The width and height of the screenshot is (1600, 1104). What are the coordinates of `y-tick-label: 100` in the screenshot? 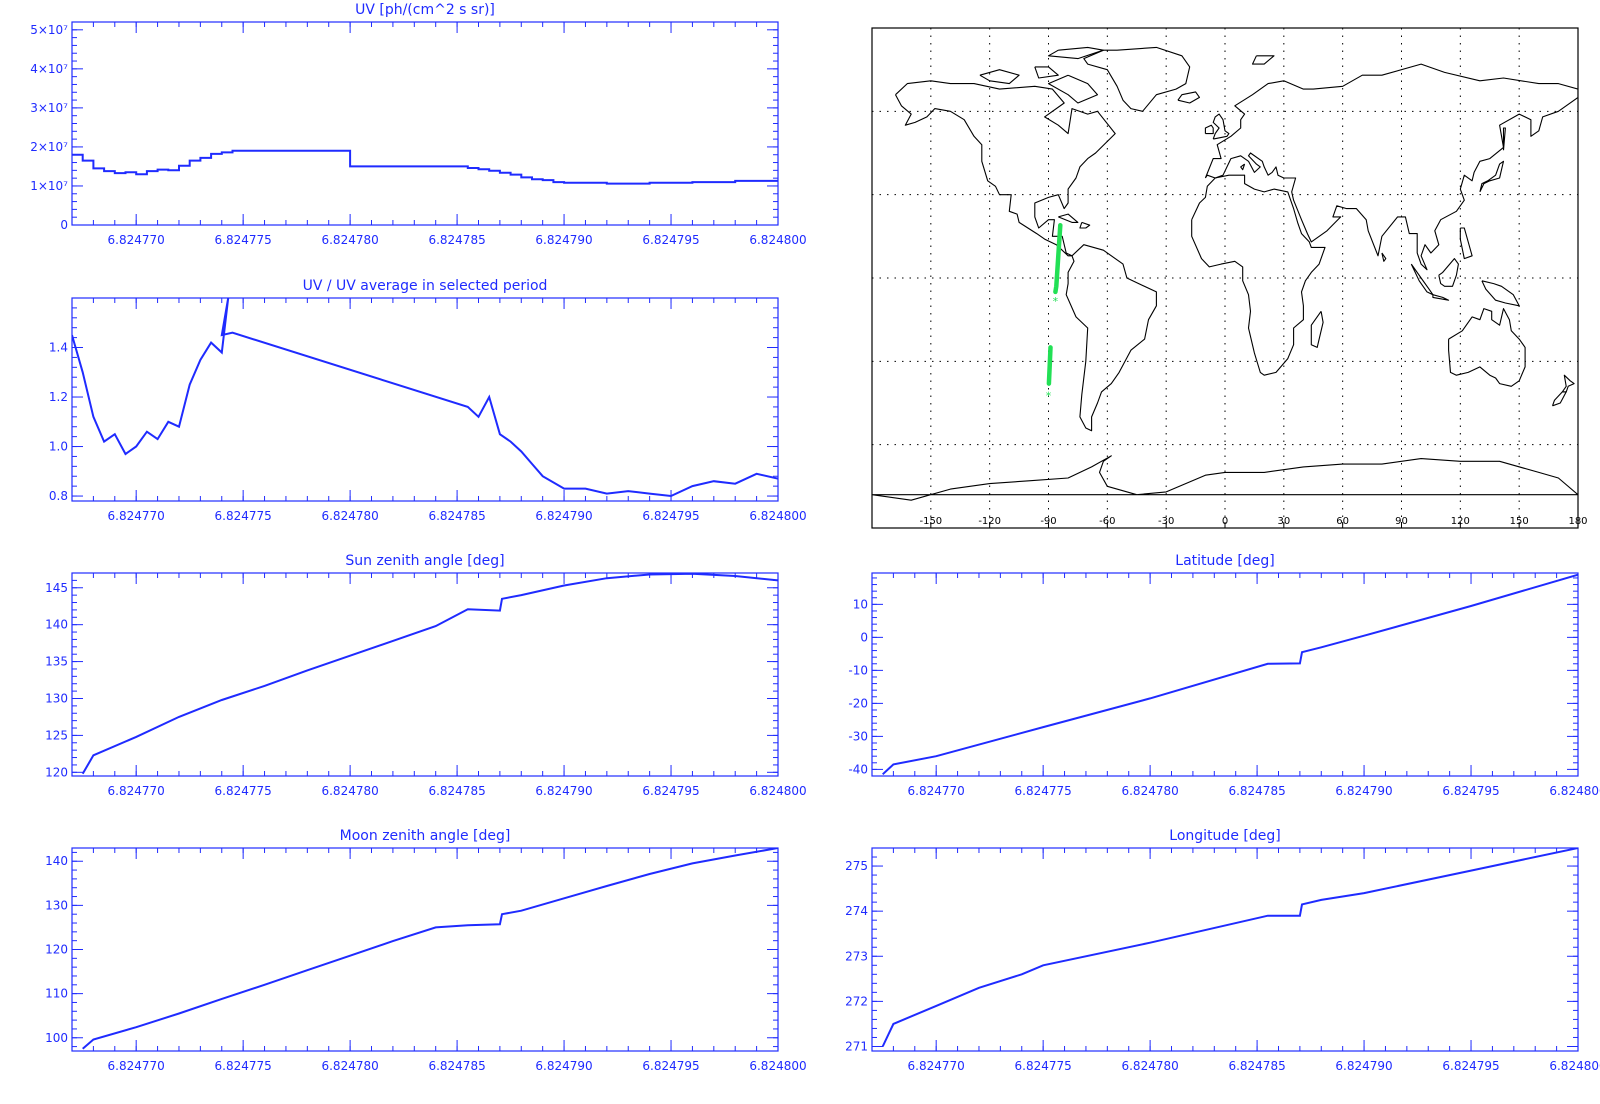 It's located at (56, 1038).